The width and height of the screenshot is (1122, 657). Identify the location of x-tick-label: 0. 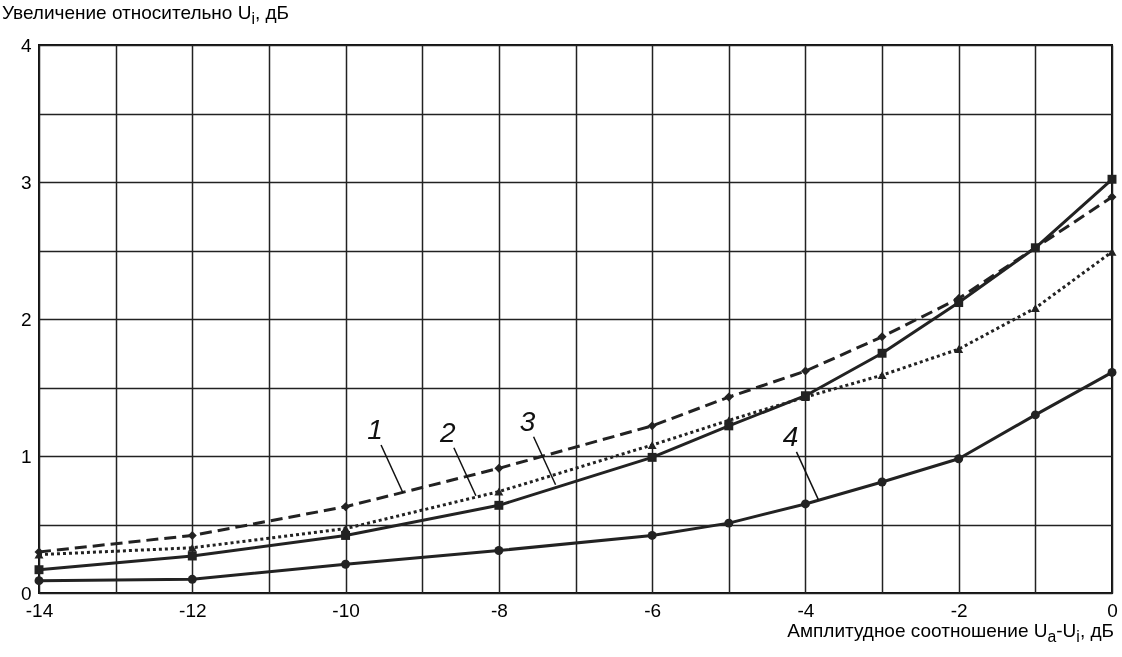
(1112, 610).